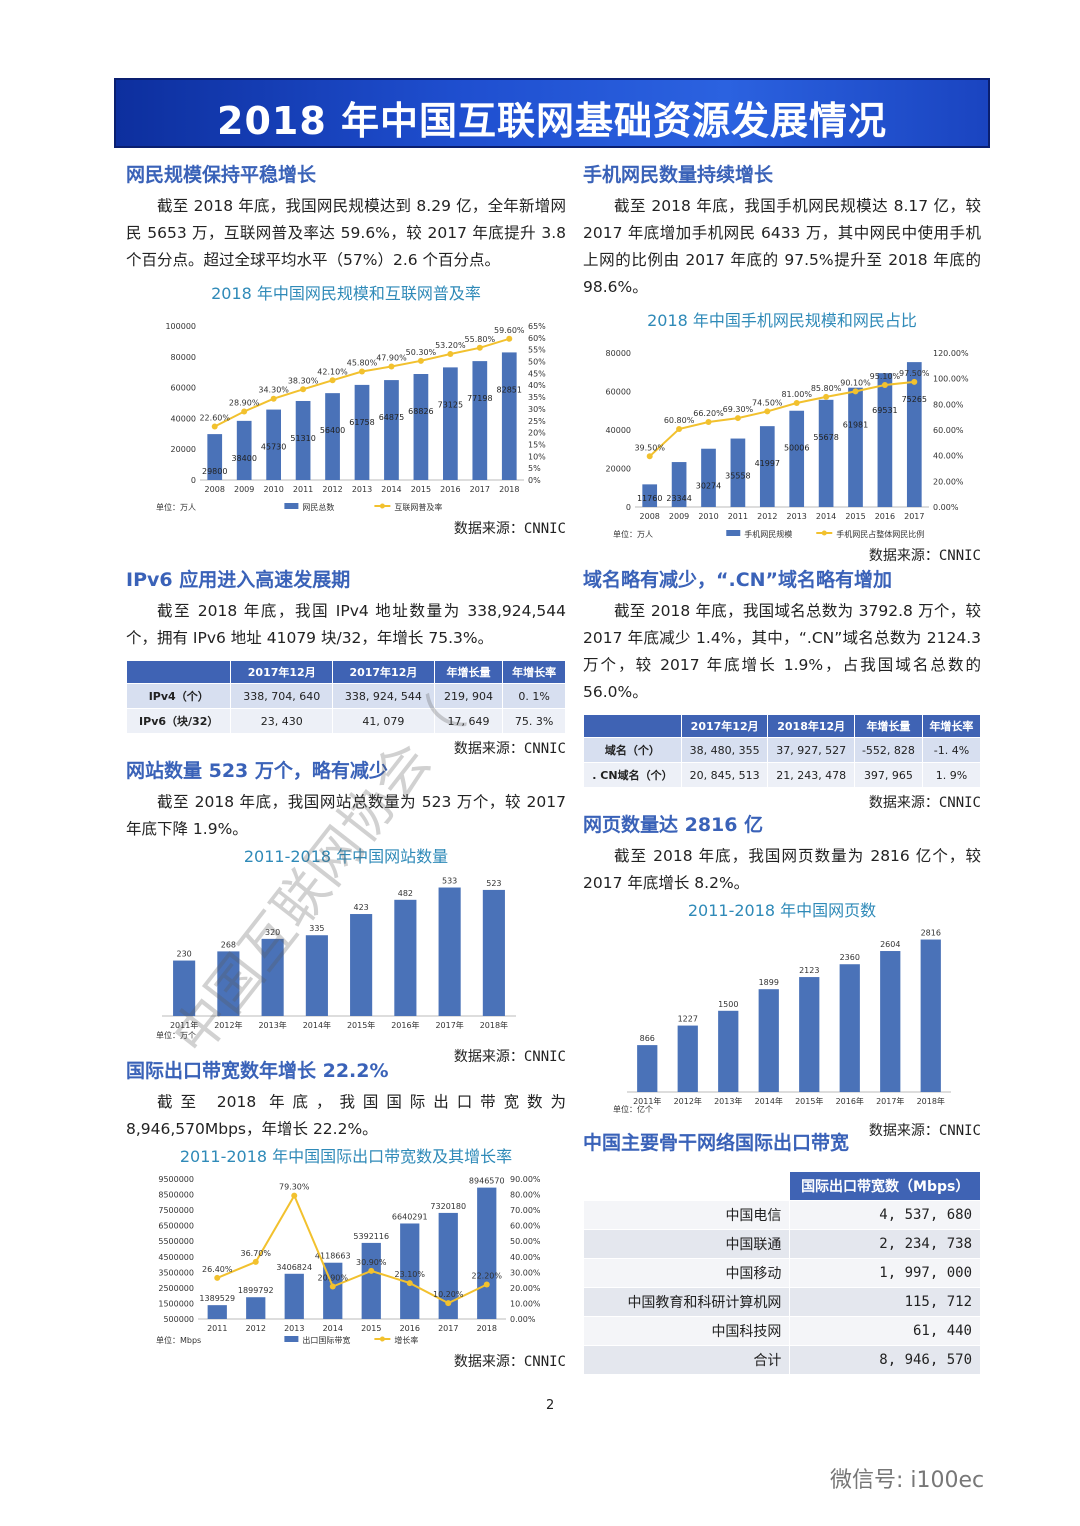 The image size is (1080, 1526). I want to click on table-cell: IPv4（个）, so click(178, 696).